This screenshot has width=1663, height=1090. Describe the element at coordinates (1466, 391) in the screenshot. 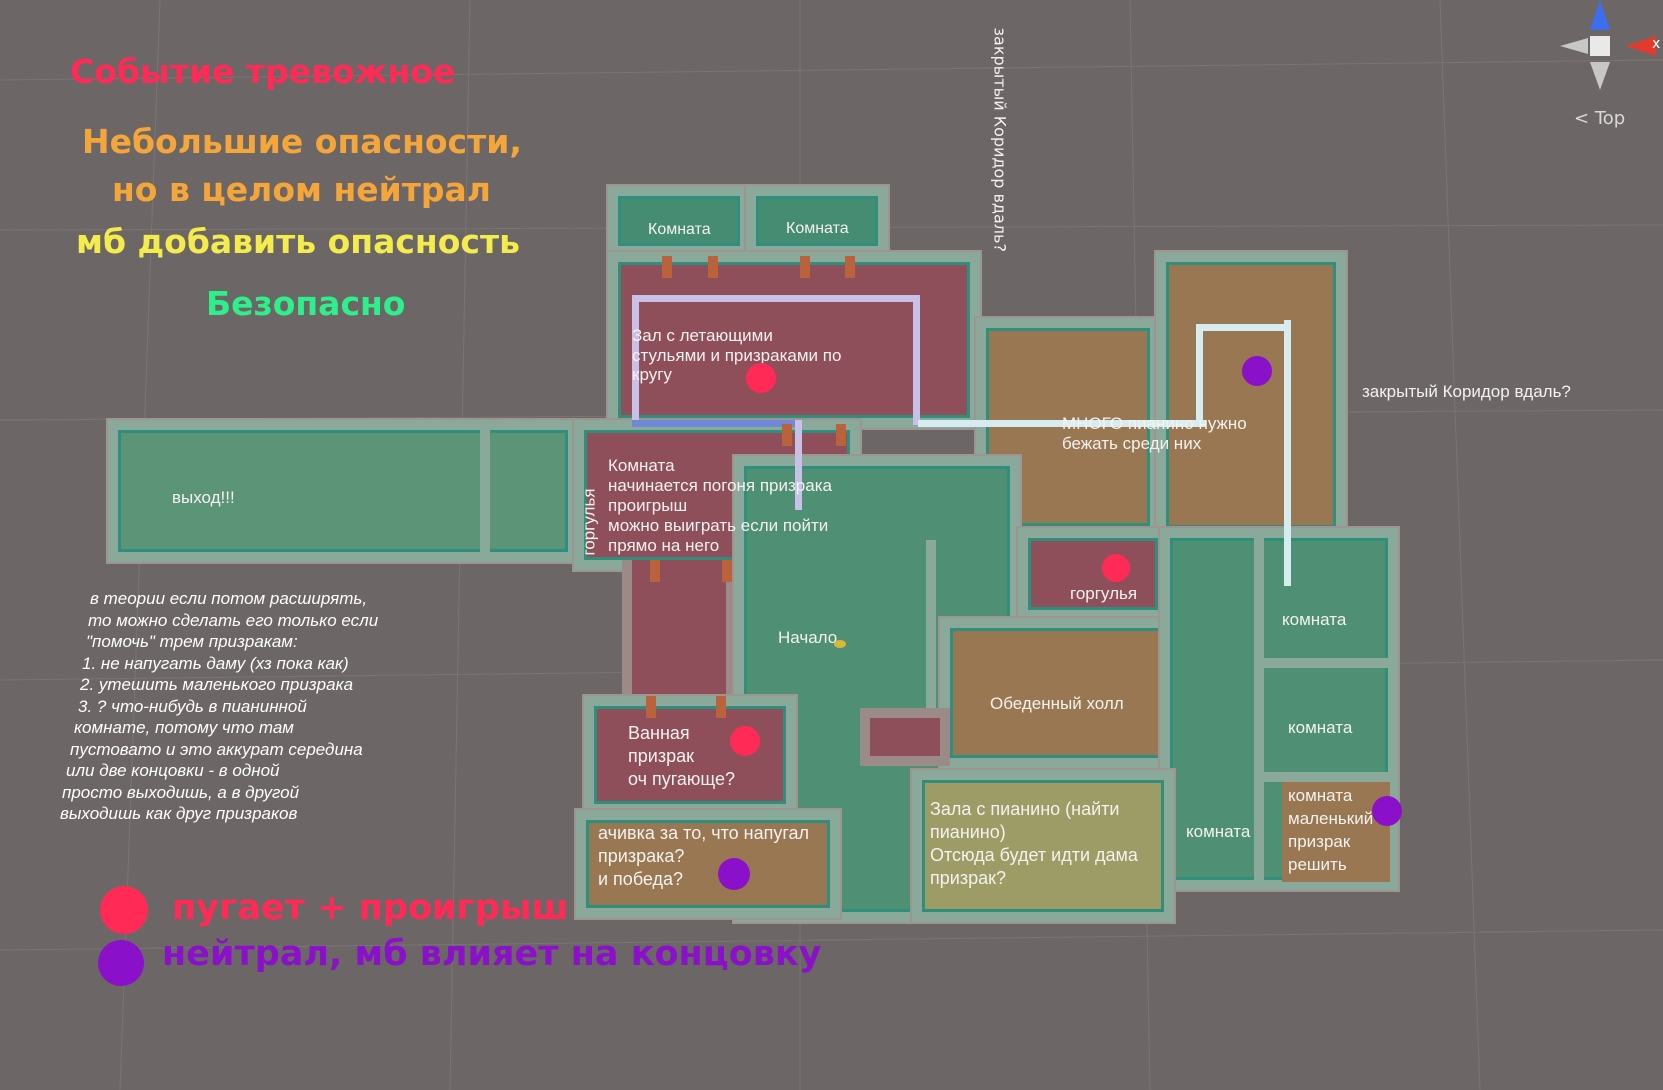

I see `corridor-note-right: закрытый Коридор вдаль?` at that location.